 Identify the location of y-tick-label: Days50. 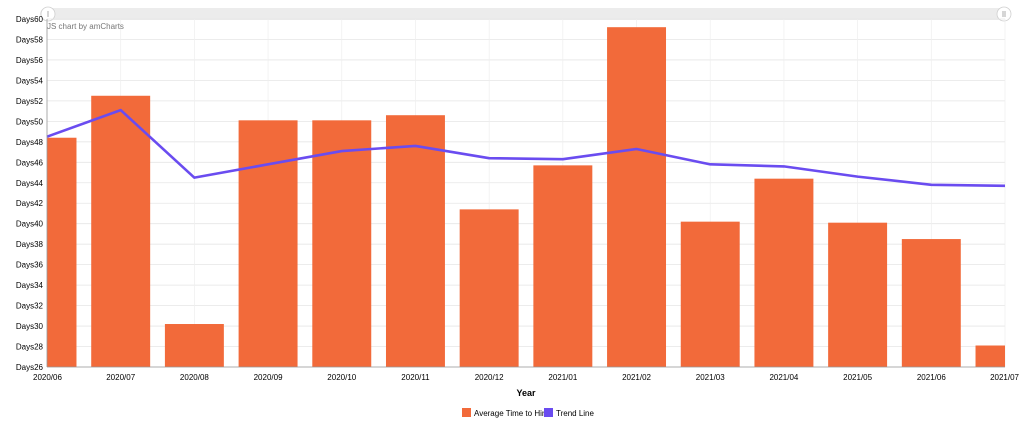
(30, 121).